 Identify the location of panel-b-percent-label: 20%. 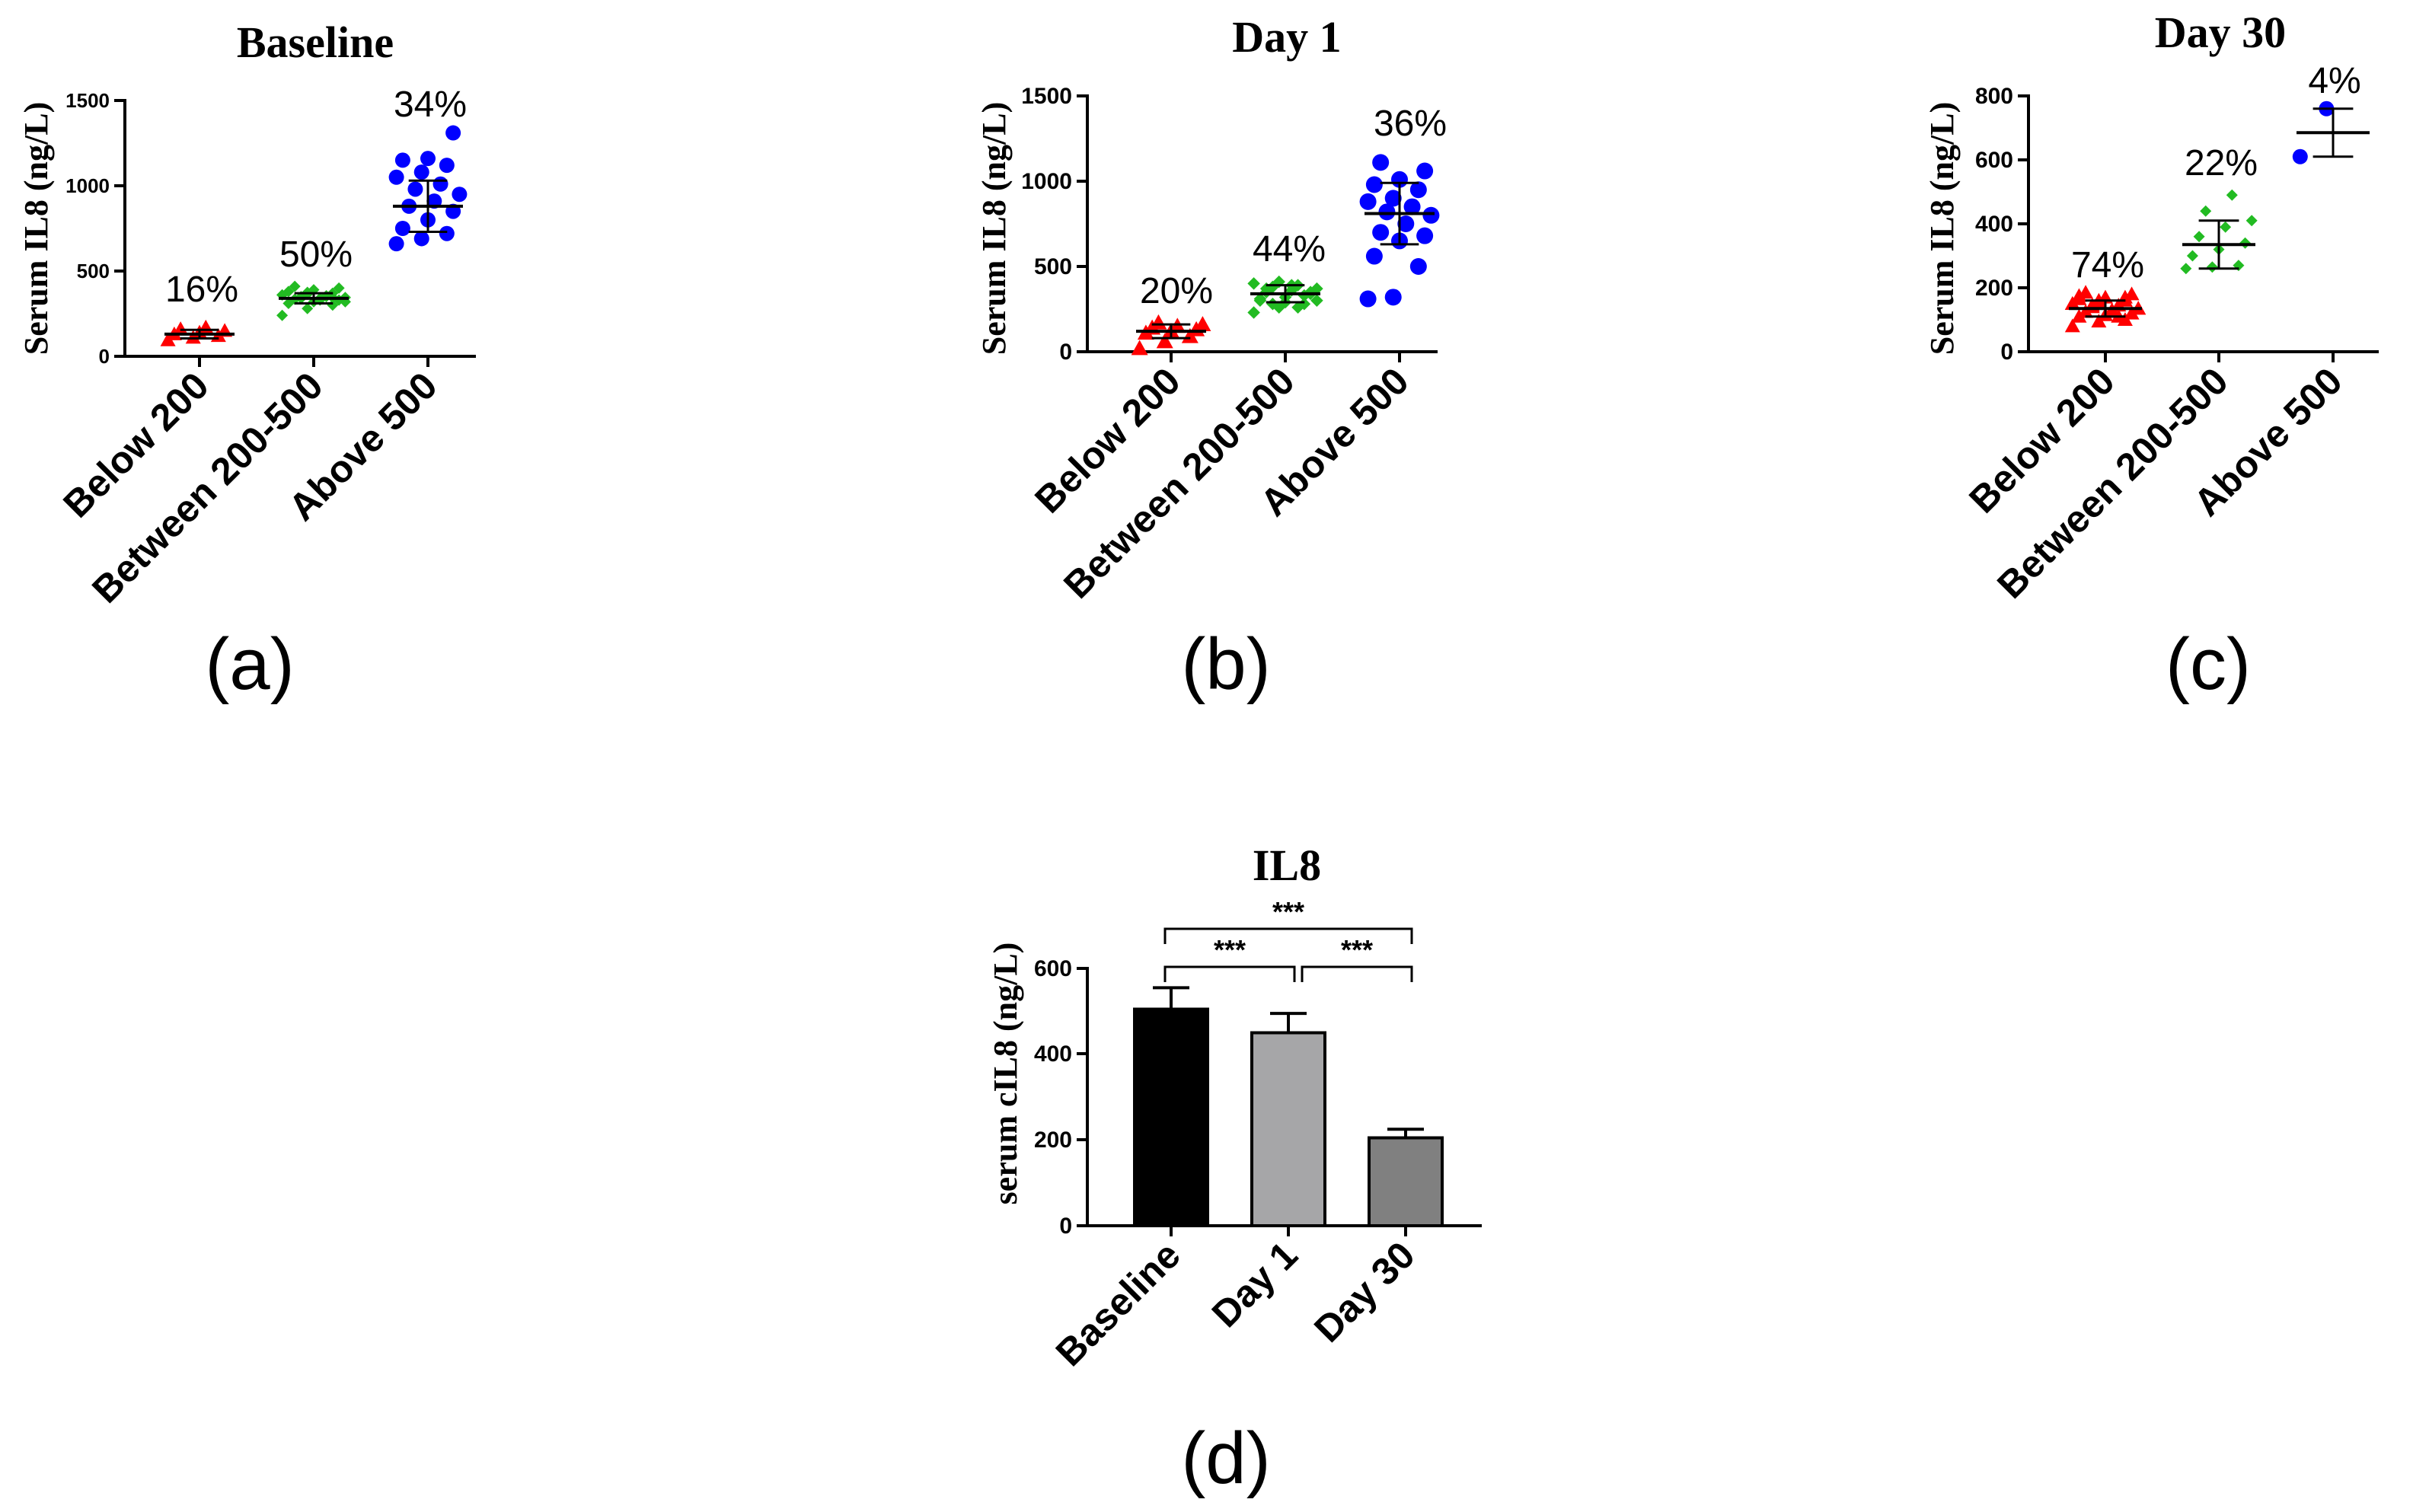
(1176, 291).